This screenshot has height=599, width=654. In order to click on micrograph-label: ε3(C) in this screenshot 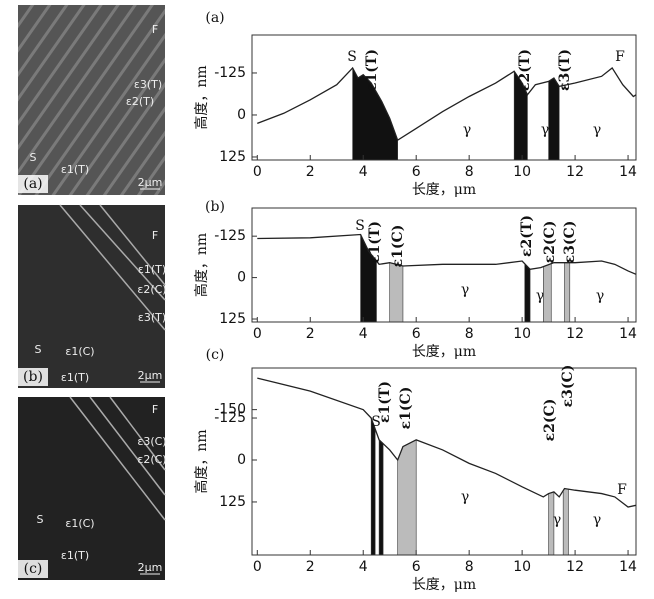, I will do `click(151, 441)`.